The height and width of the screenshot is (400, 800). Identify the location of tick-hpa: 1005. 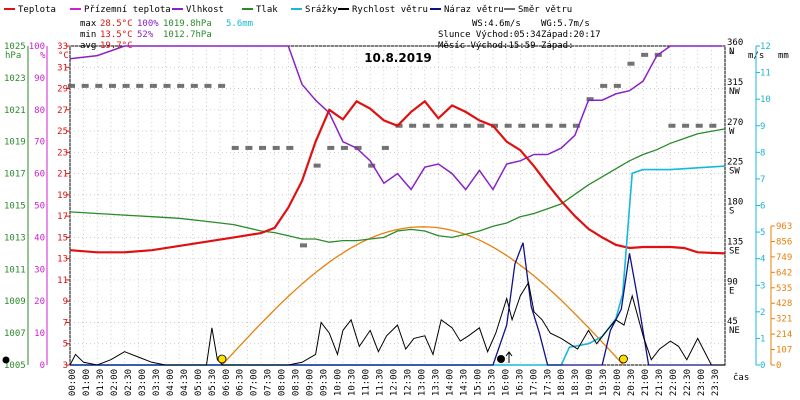
(15, 366).